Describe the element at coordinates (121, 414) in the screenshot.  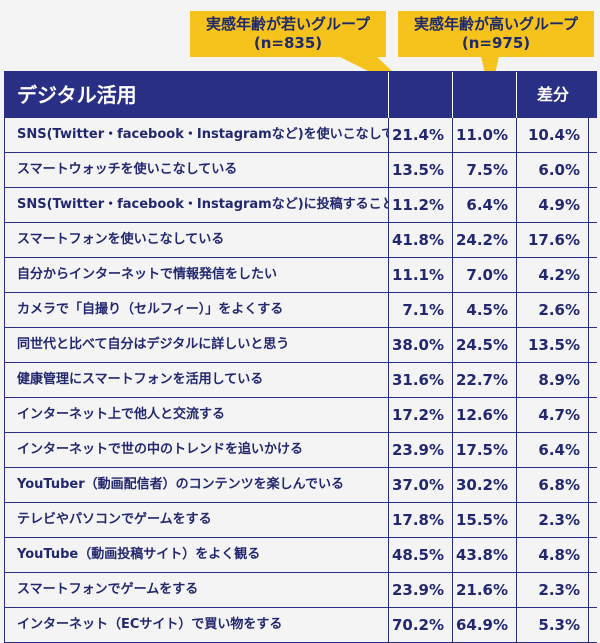
I see `row-label: インターネット上で他人と交流する` at that location.